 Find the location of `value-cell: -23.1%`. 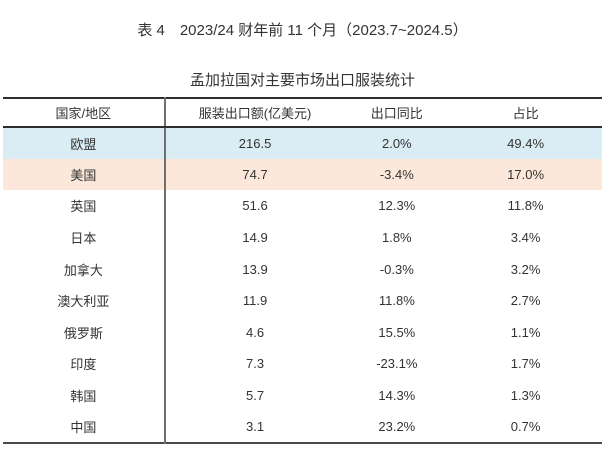

value-cell: -23.1% is located at coordinates (397, 364).